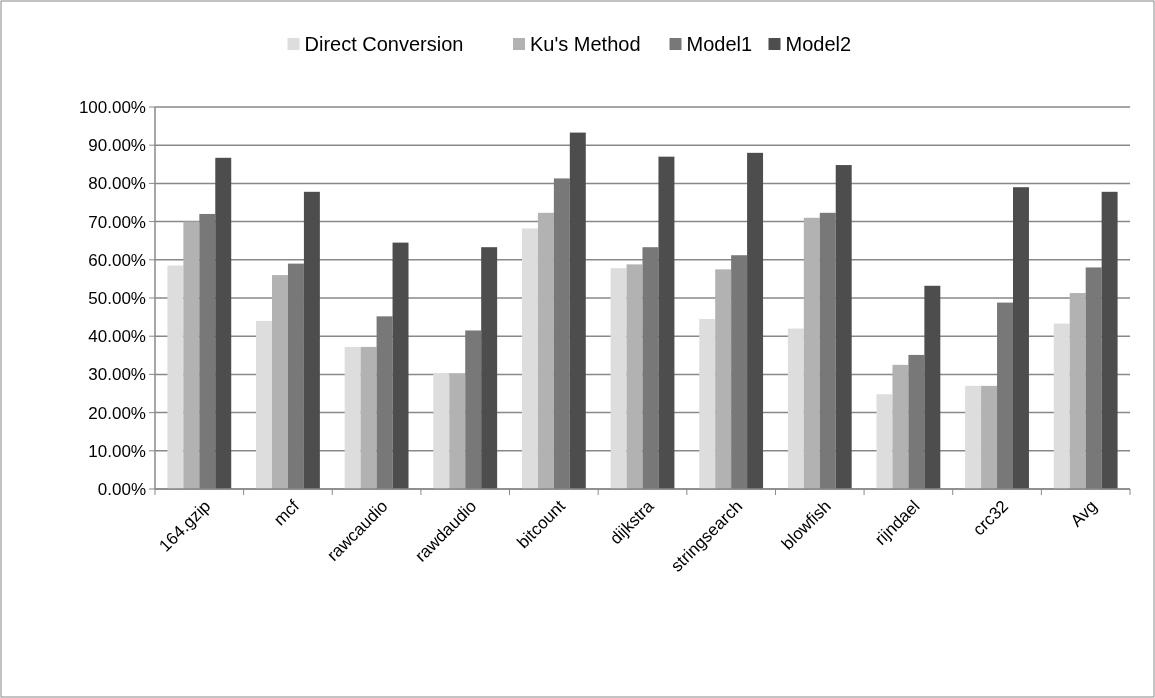 The height and width of the screenshot is (698, 1155). I want to click on y-tick-label: 30.00%, so click(117, 375).